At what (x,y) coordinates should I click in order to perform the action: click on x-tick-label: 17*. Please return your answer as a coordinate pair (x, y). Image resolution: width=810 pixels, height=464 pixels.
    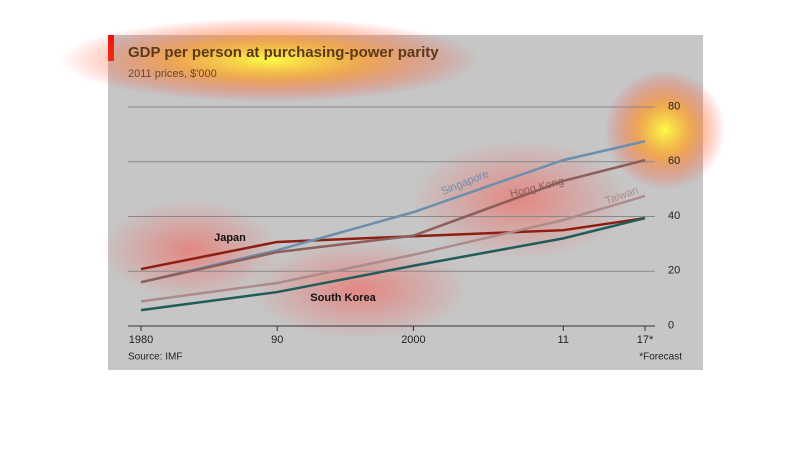
    Looking at the image, I should click on (645, 340).